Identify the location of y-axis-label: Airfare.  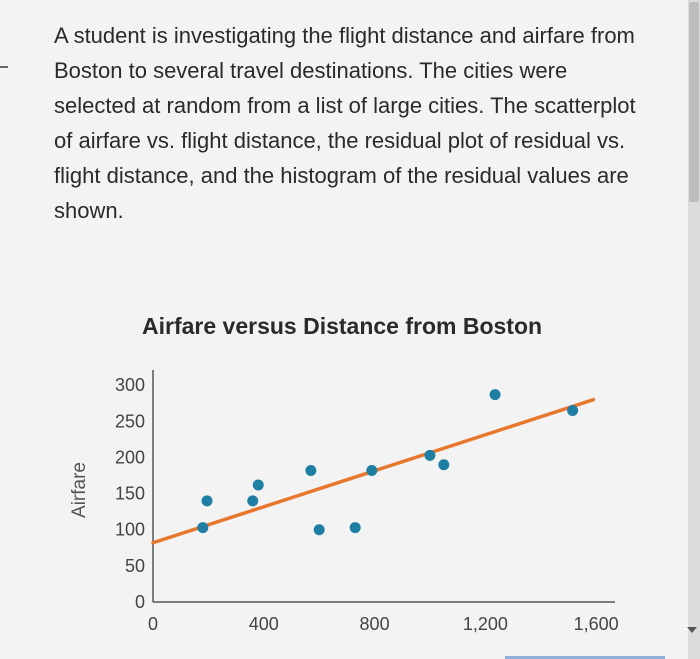
(79, 490).